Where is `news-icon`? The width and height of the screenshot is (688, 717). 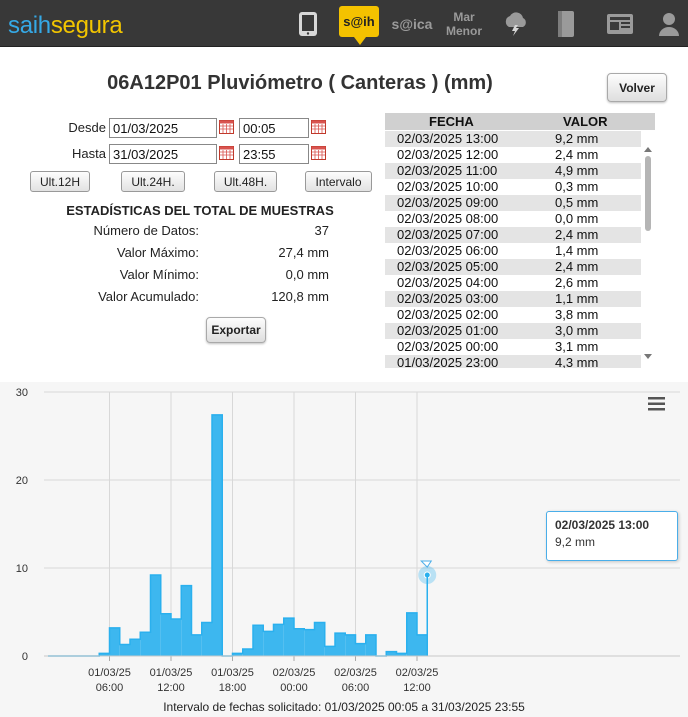
news-icon is located at coordinates (620, 23).